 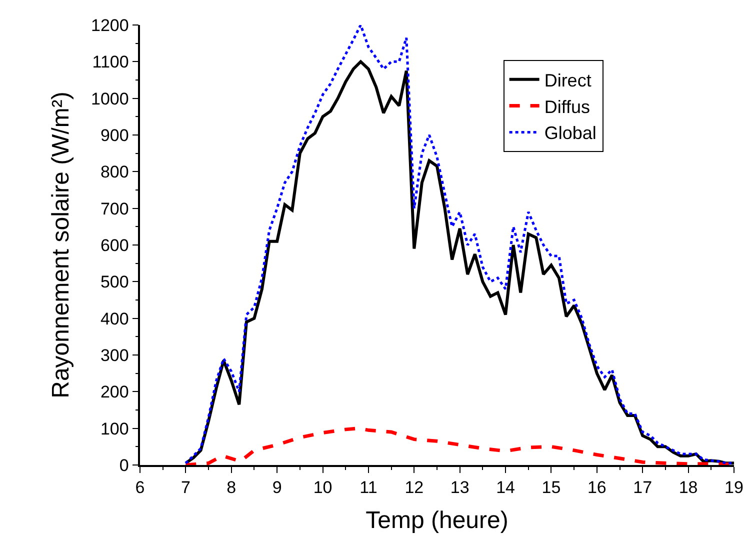 What do you see at coordinates (505, 488) in the screenshot?
I see `x-tick-label: 14` at bounding box center [505, 488].